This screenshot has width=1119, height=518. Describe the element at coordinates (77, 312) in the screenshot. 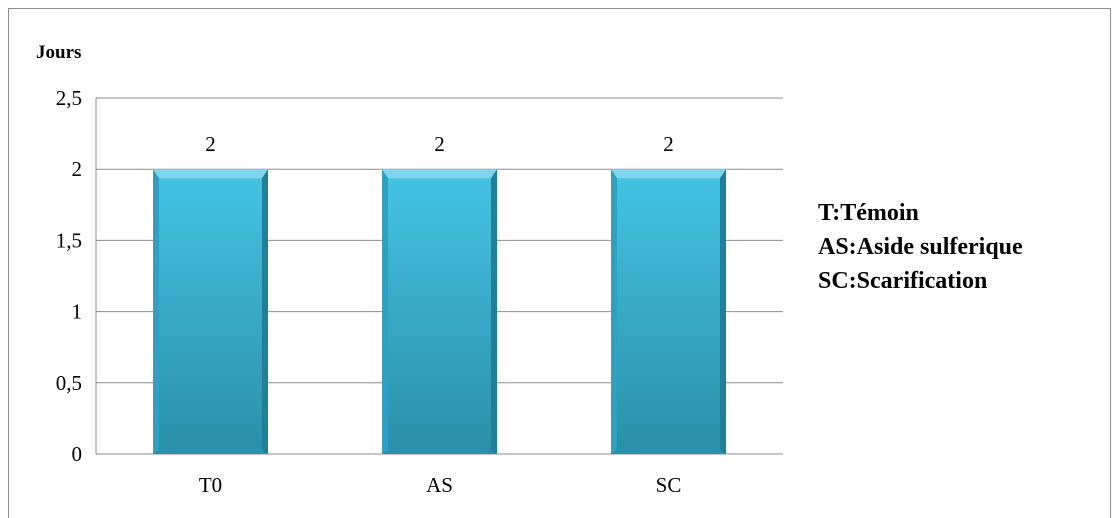

I see `y-tick-label: 1` at that location.